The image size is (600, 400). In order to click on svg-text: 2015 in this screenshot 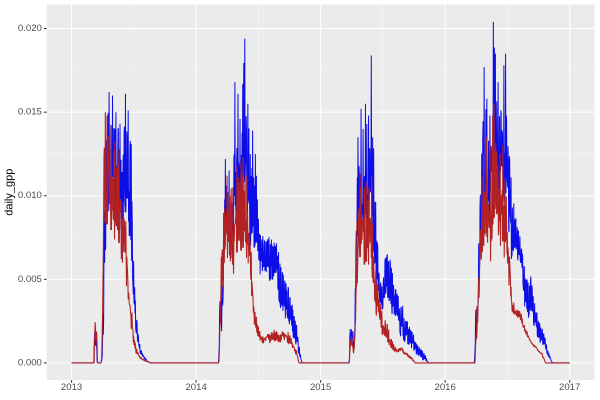, I will do `click(320, 387)`.